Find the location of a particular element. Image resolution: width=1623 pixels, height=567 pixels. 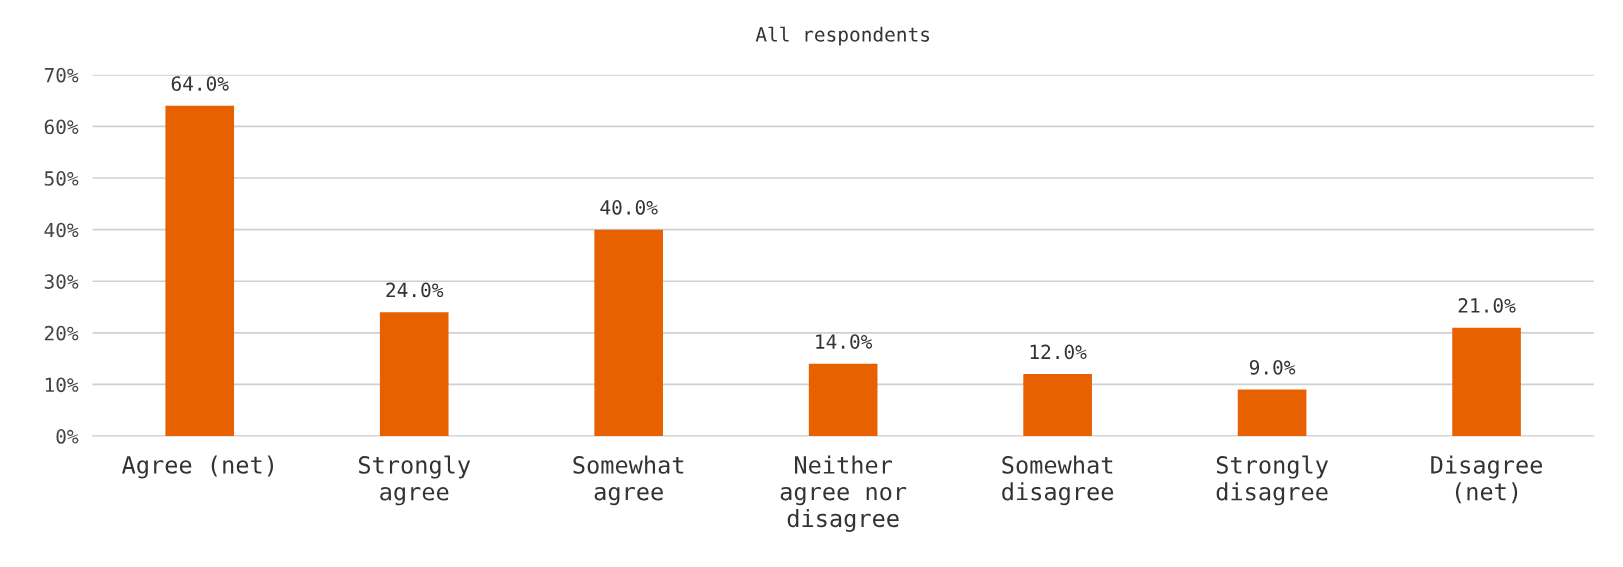

data-label: 14.0% is located at coordinates (844, 341).